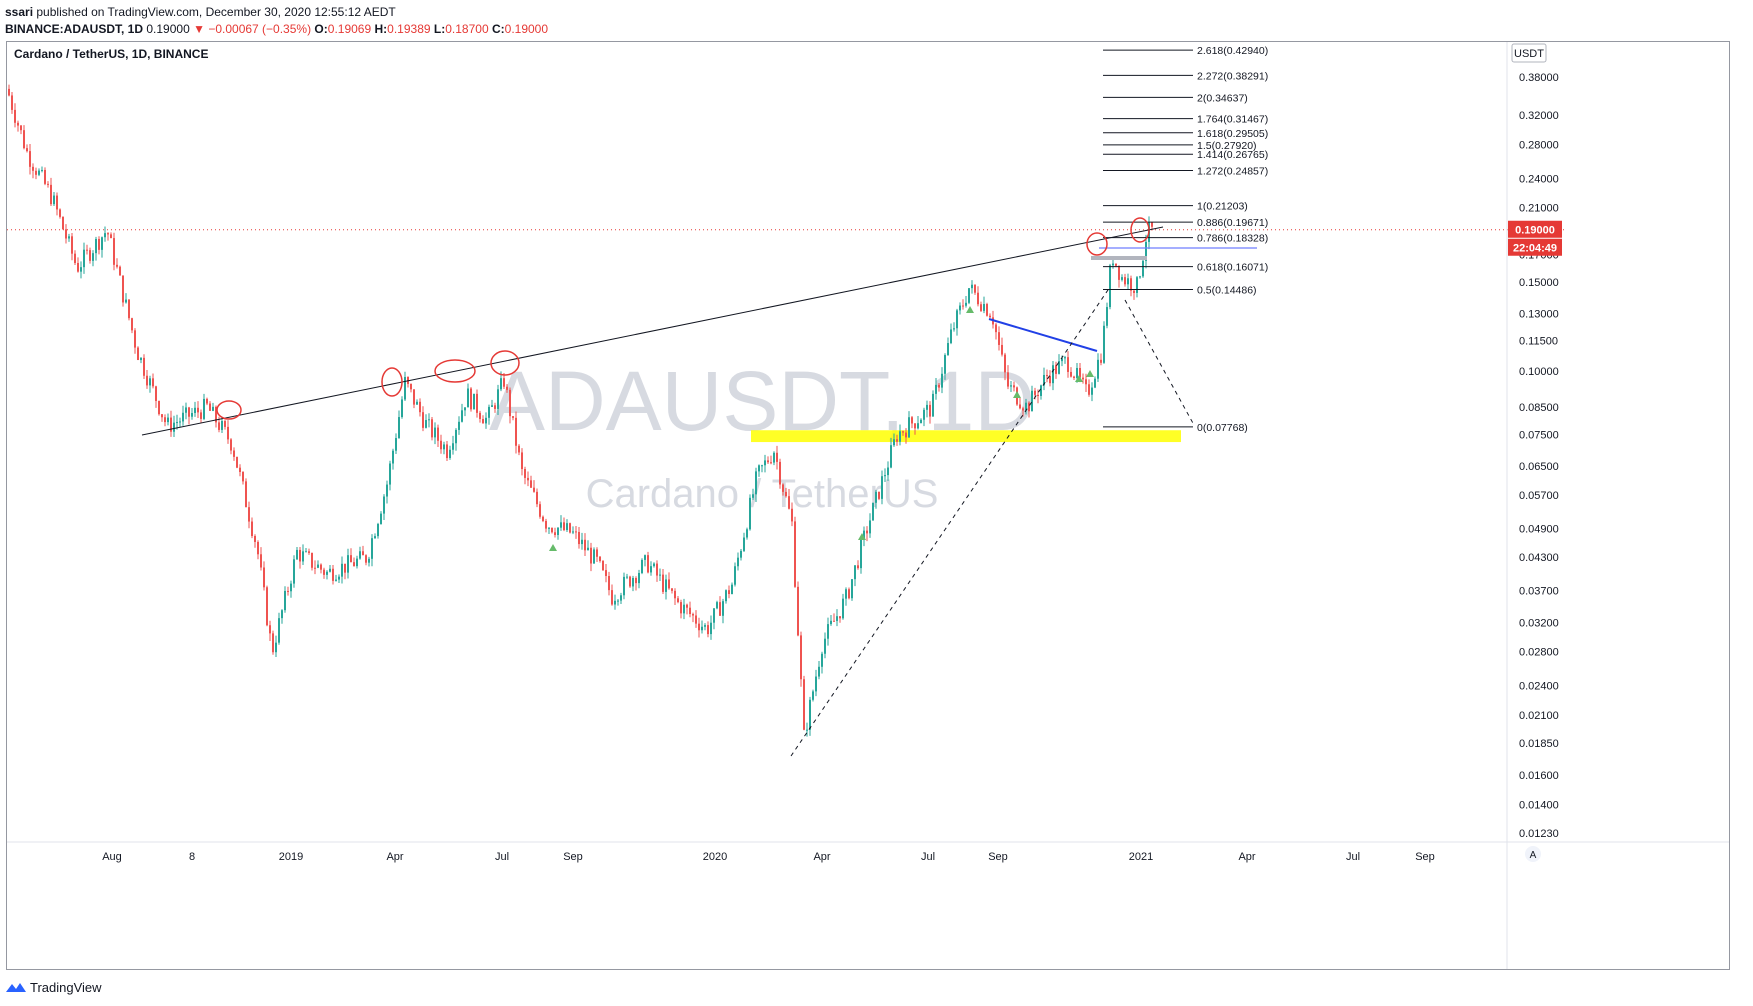 Image resolution: width=1753 pixels, height=1006 pixels. Describe the element at coordinates (1539, 653) in the screenshot. I see `y-tick-label: 0.02800` at that location.